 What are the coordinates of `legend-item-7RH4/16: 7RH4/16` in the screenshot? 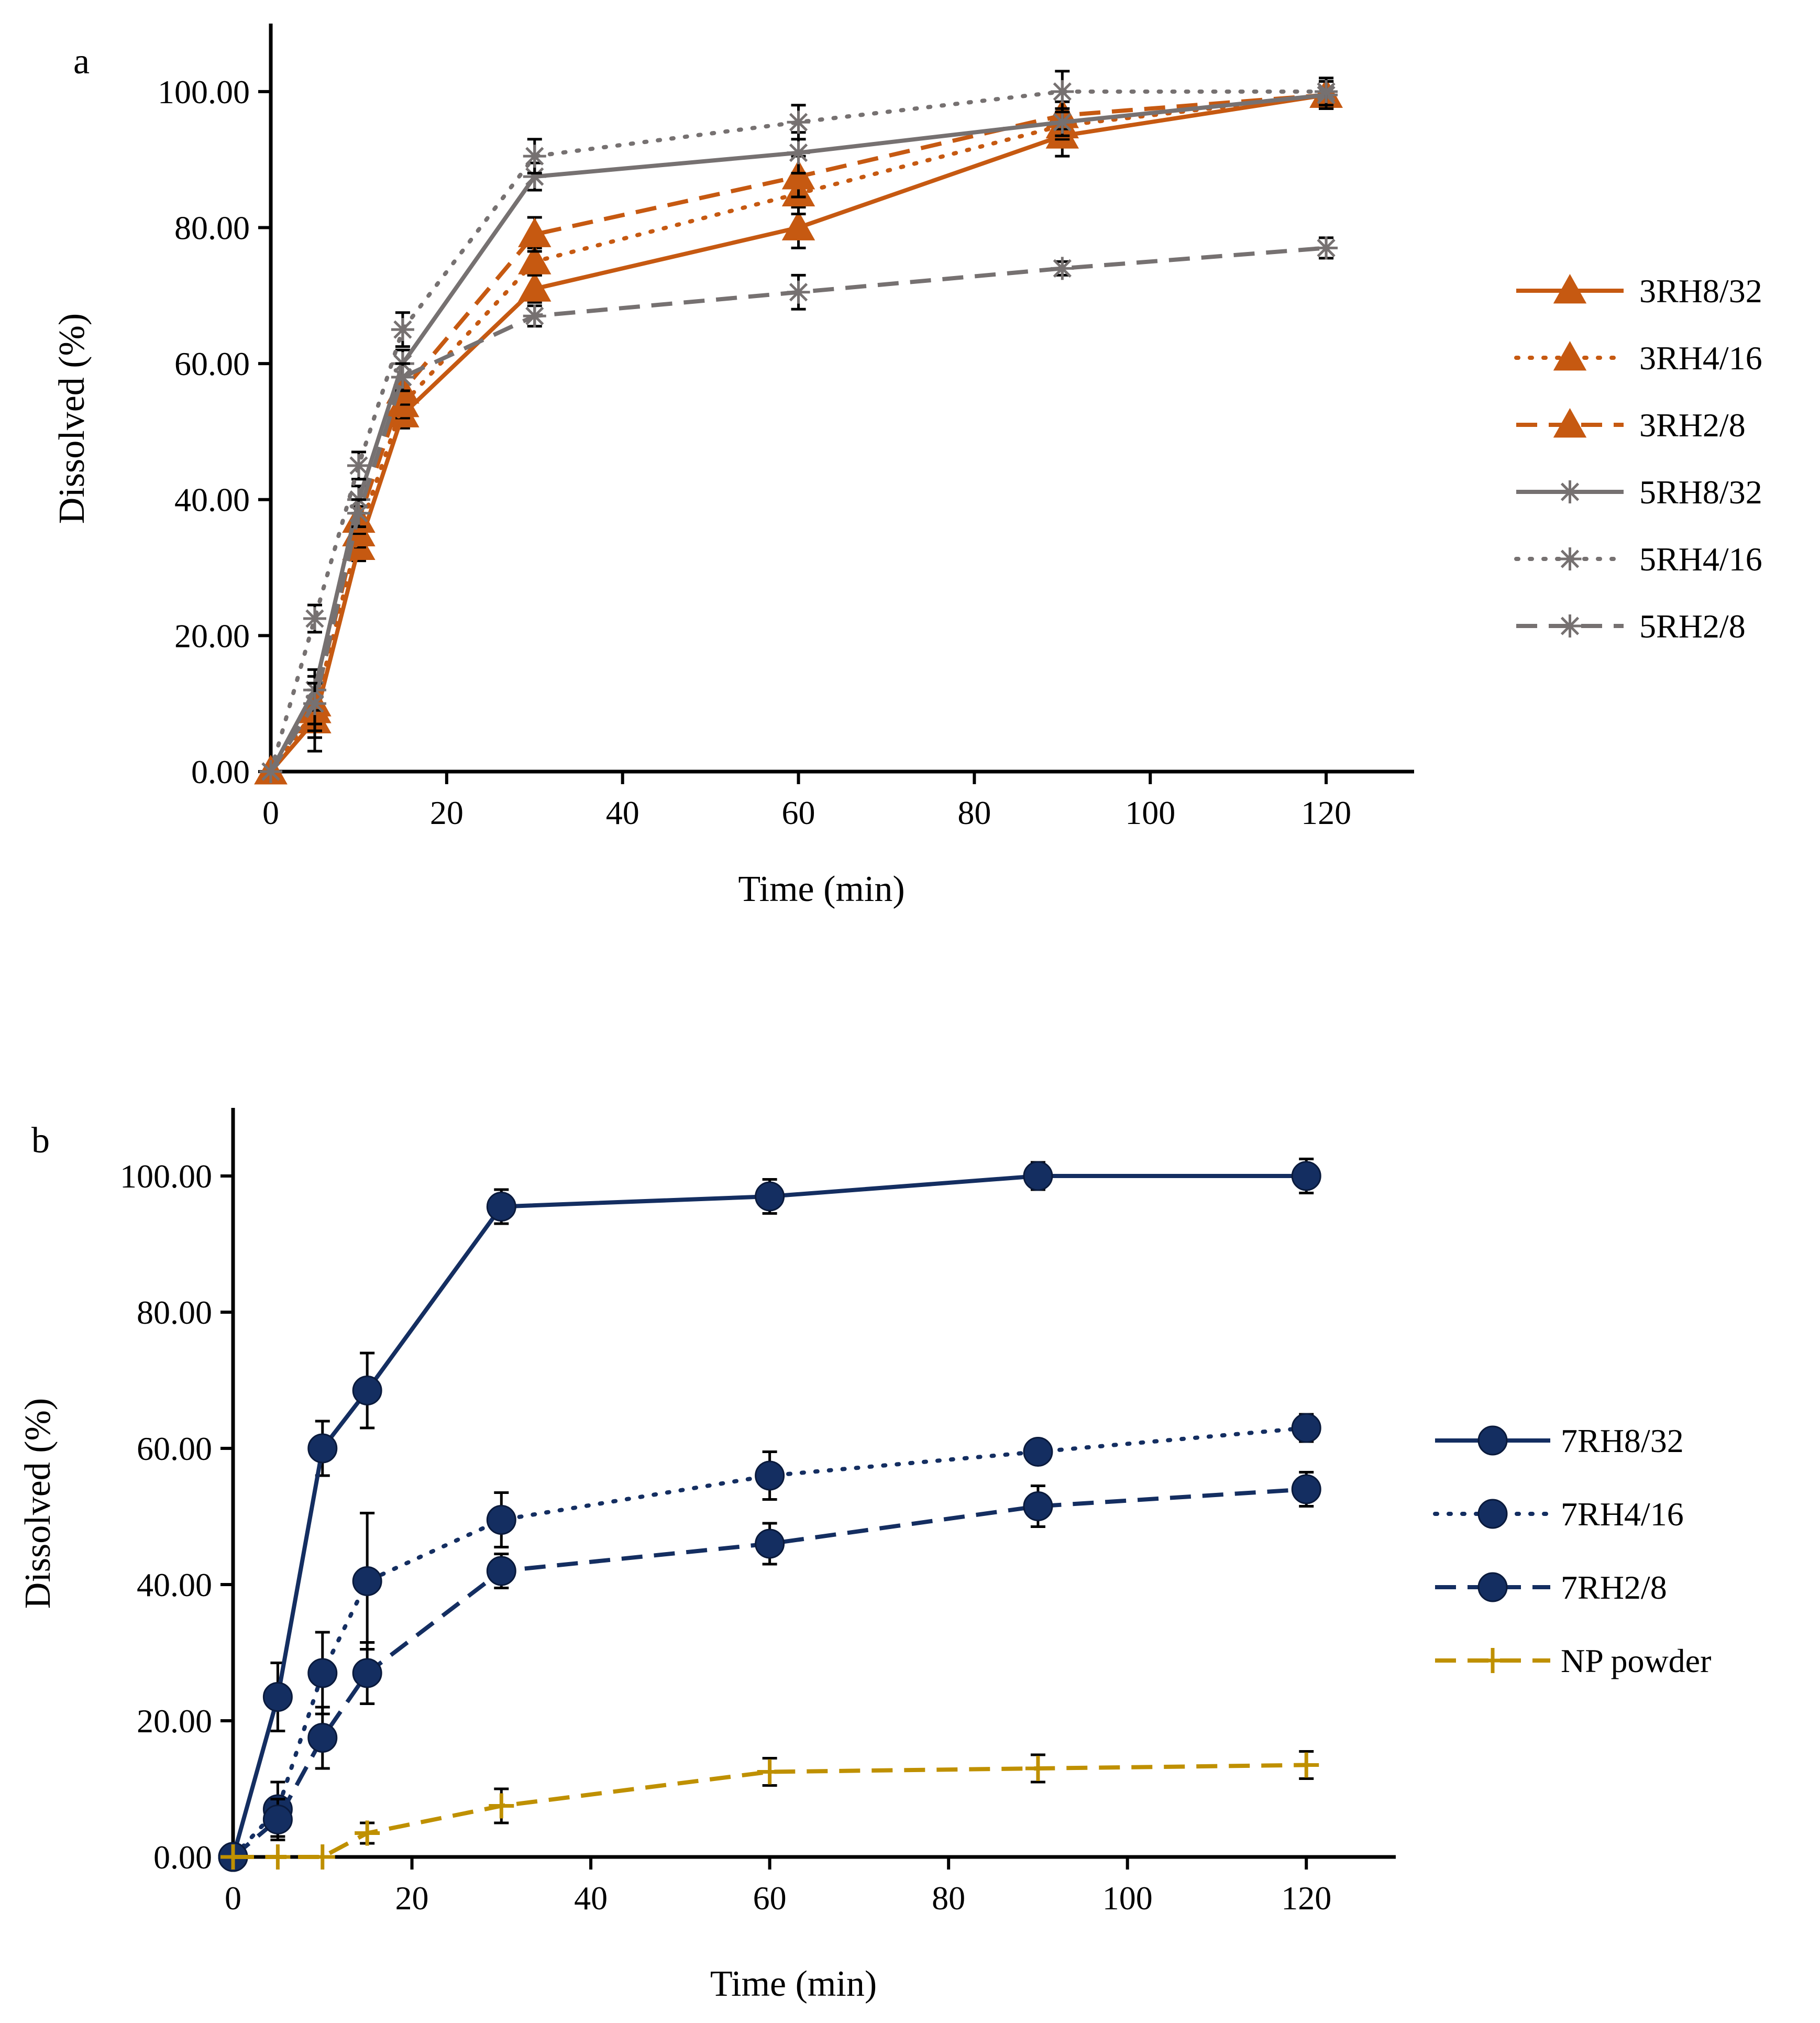 It's located at (1559, 1514).